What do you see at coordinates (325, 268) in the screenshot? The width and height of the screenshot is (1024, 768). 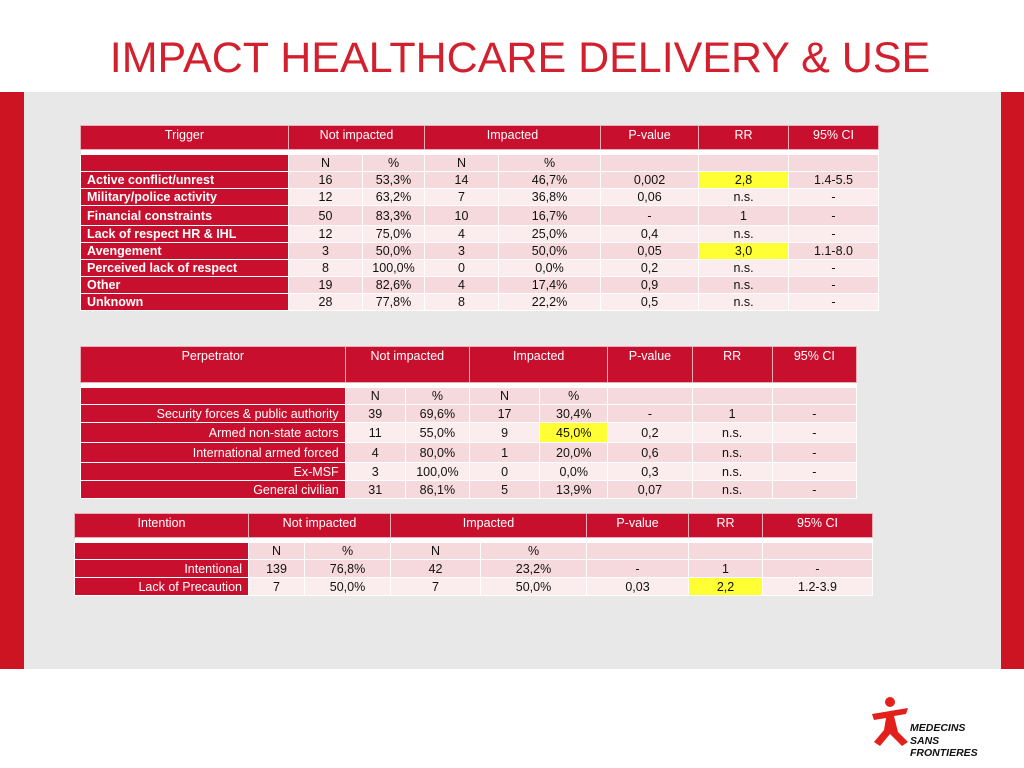 I see `cell-not-impacted-n: 8` at bounding box center [325, 268].